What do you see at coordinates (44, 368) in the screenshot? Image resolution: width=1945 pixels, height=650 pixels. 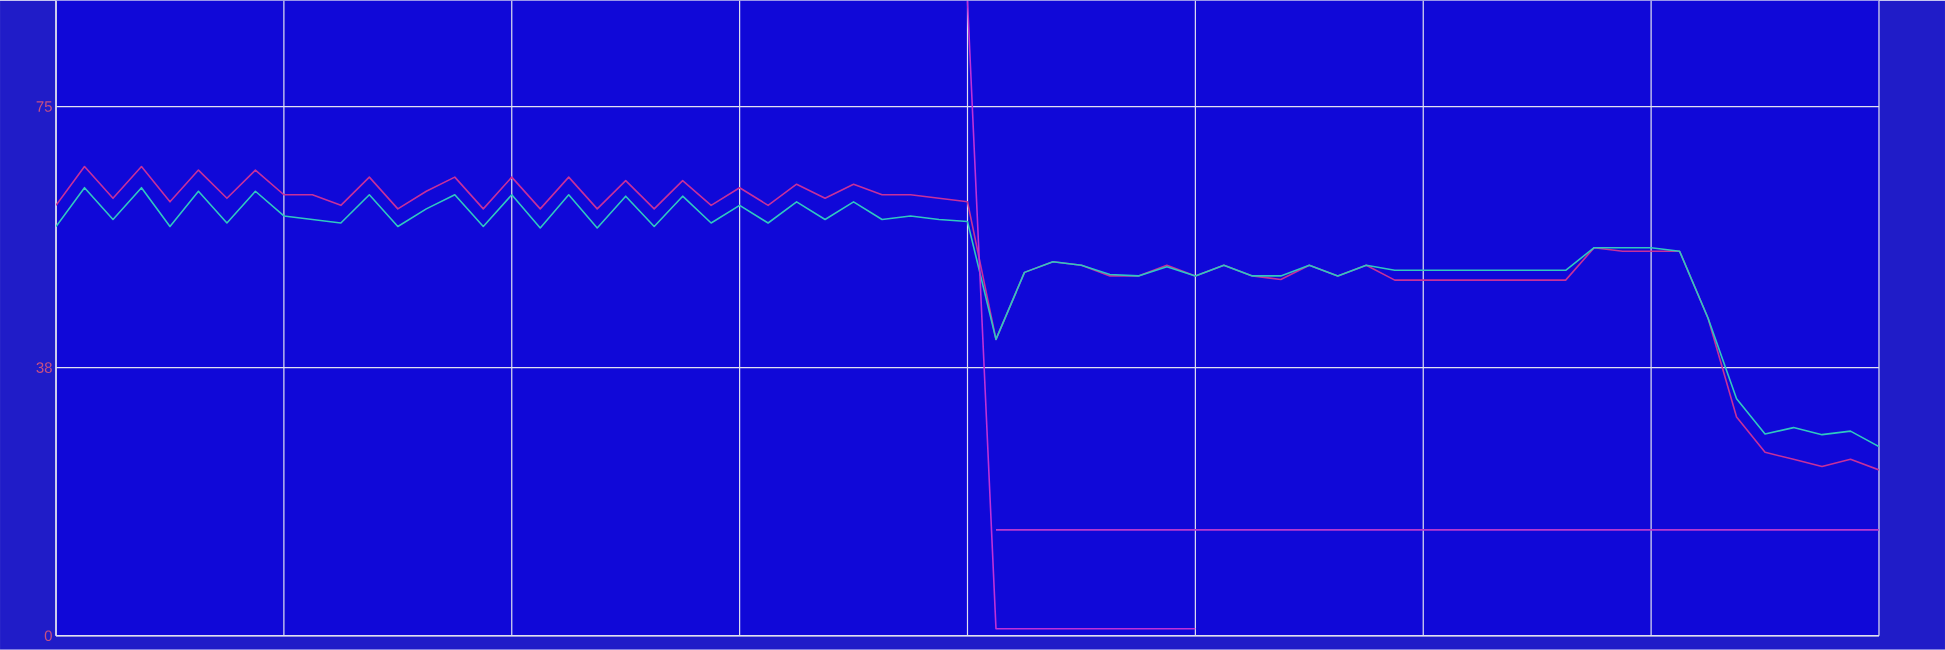 I see `y-tick-label: 38` at bounding box center [44, 368].